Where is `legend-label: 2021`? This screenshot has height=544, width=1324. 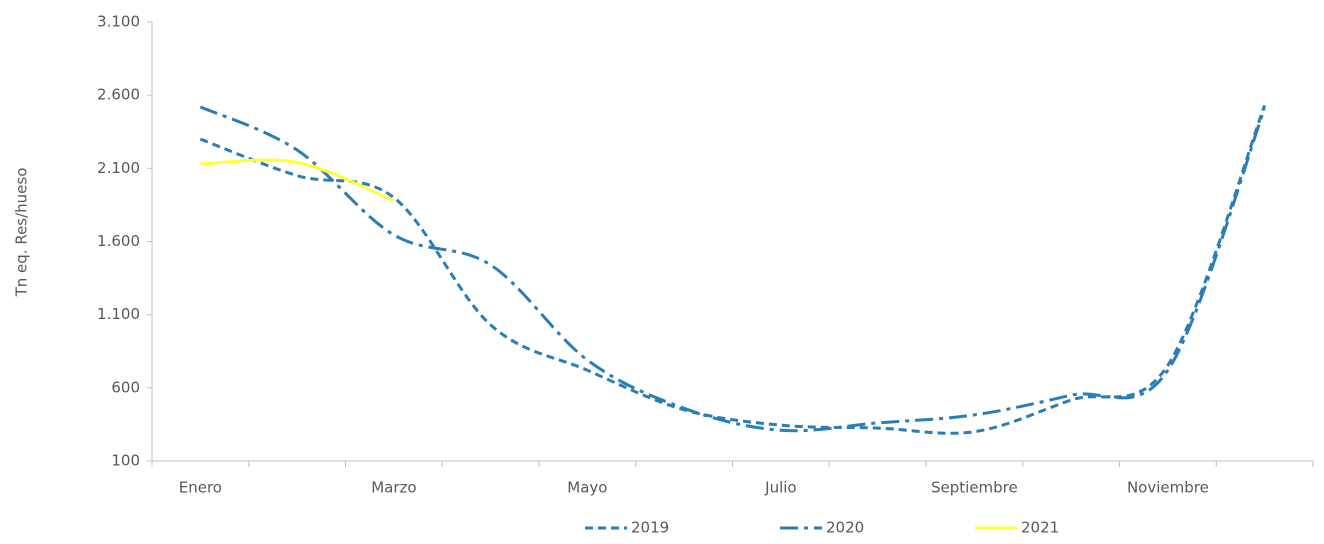 legend-label: 2021 is located at coordinates (1040, 528).